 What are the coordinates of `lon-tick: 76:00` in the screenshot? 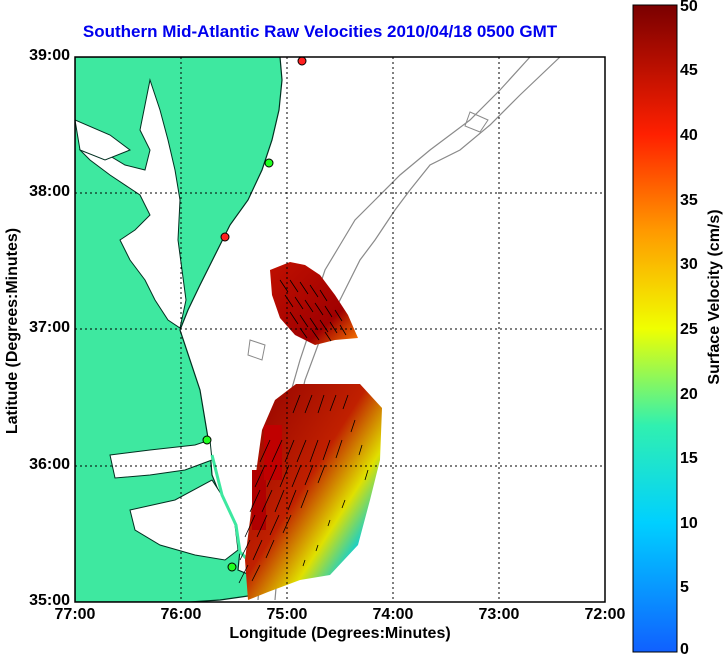 It's located at (181, 614).